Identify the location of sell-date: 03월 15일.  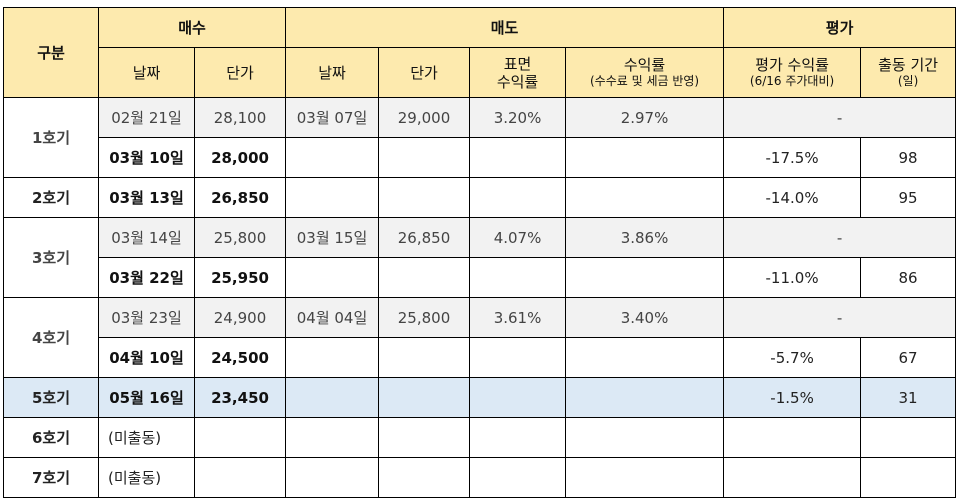
(332, 237).